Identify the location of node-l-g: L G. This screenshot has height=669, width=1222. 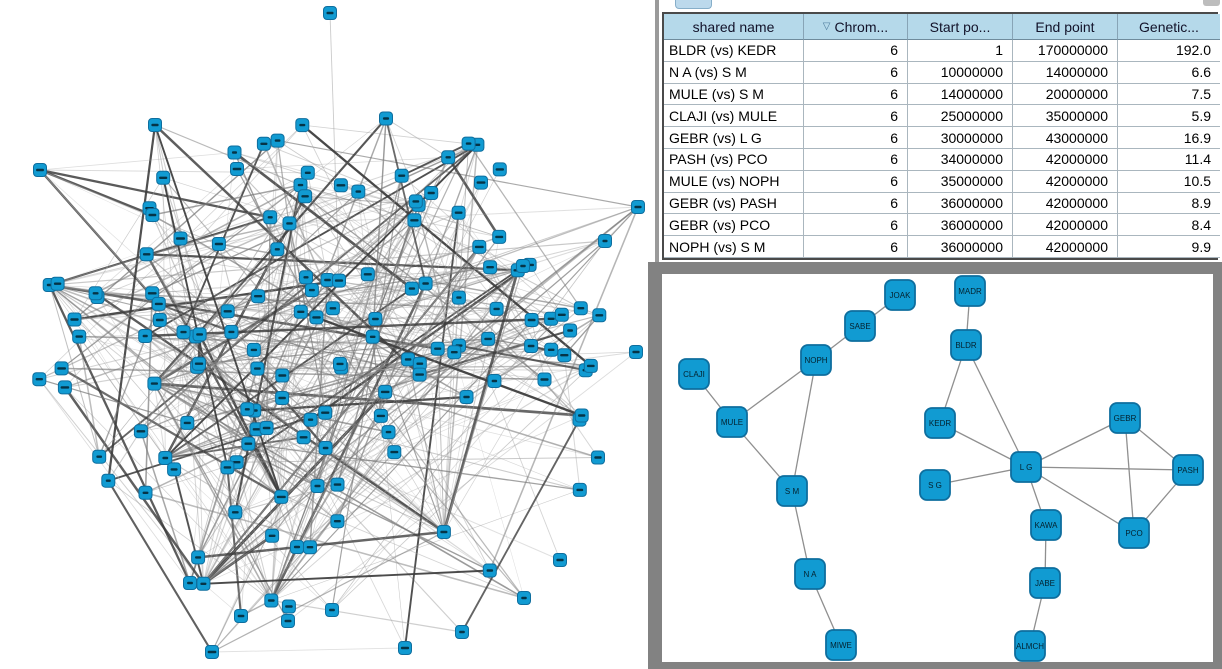
(1026, 467).